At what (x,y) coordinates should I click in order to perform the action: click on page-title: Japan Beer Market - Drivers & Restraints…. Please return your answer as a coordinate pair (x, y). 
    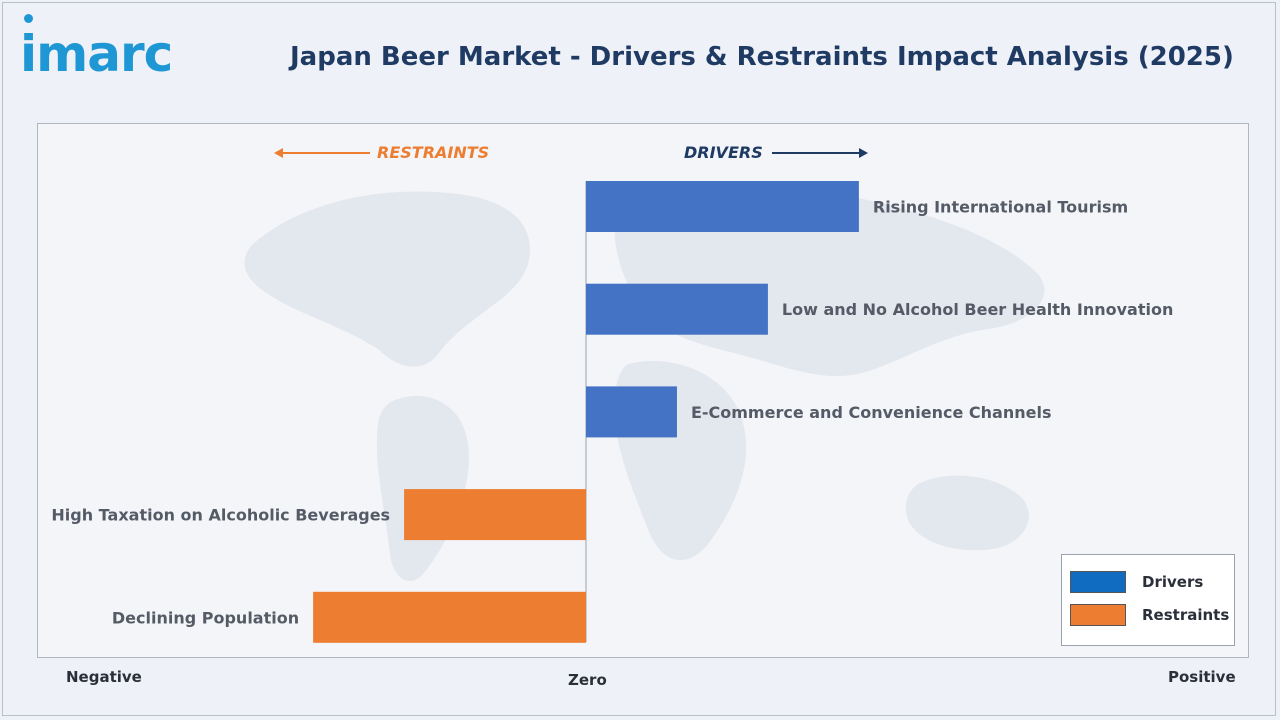
    Looking at the image, I should click on (762, 57).